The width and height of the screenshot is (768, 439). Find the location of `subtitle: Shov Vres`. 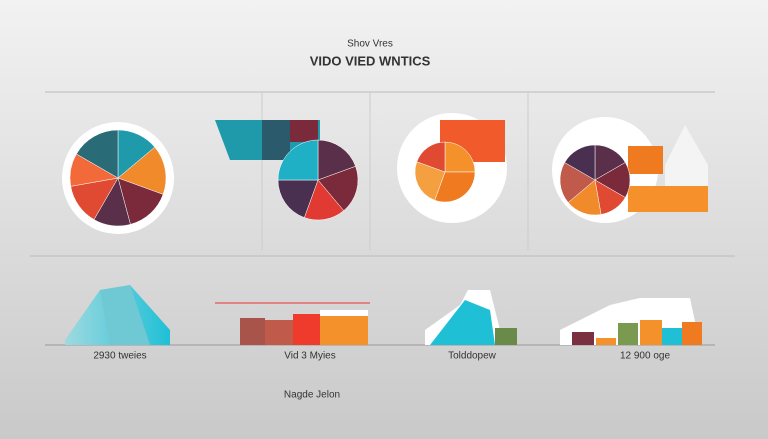

subtitle: Shov Vres is located at coordinates (370, 44).